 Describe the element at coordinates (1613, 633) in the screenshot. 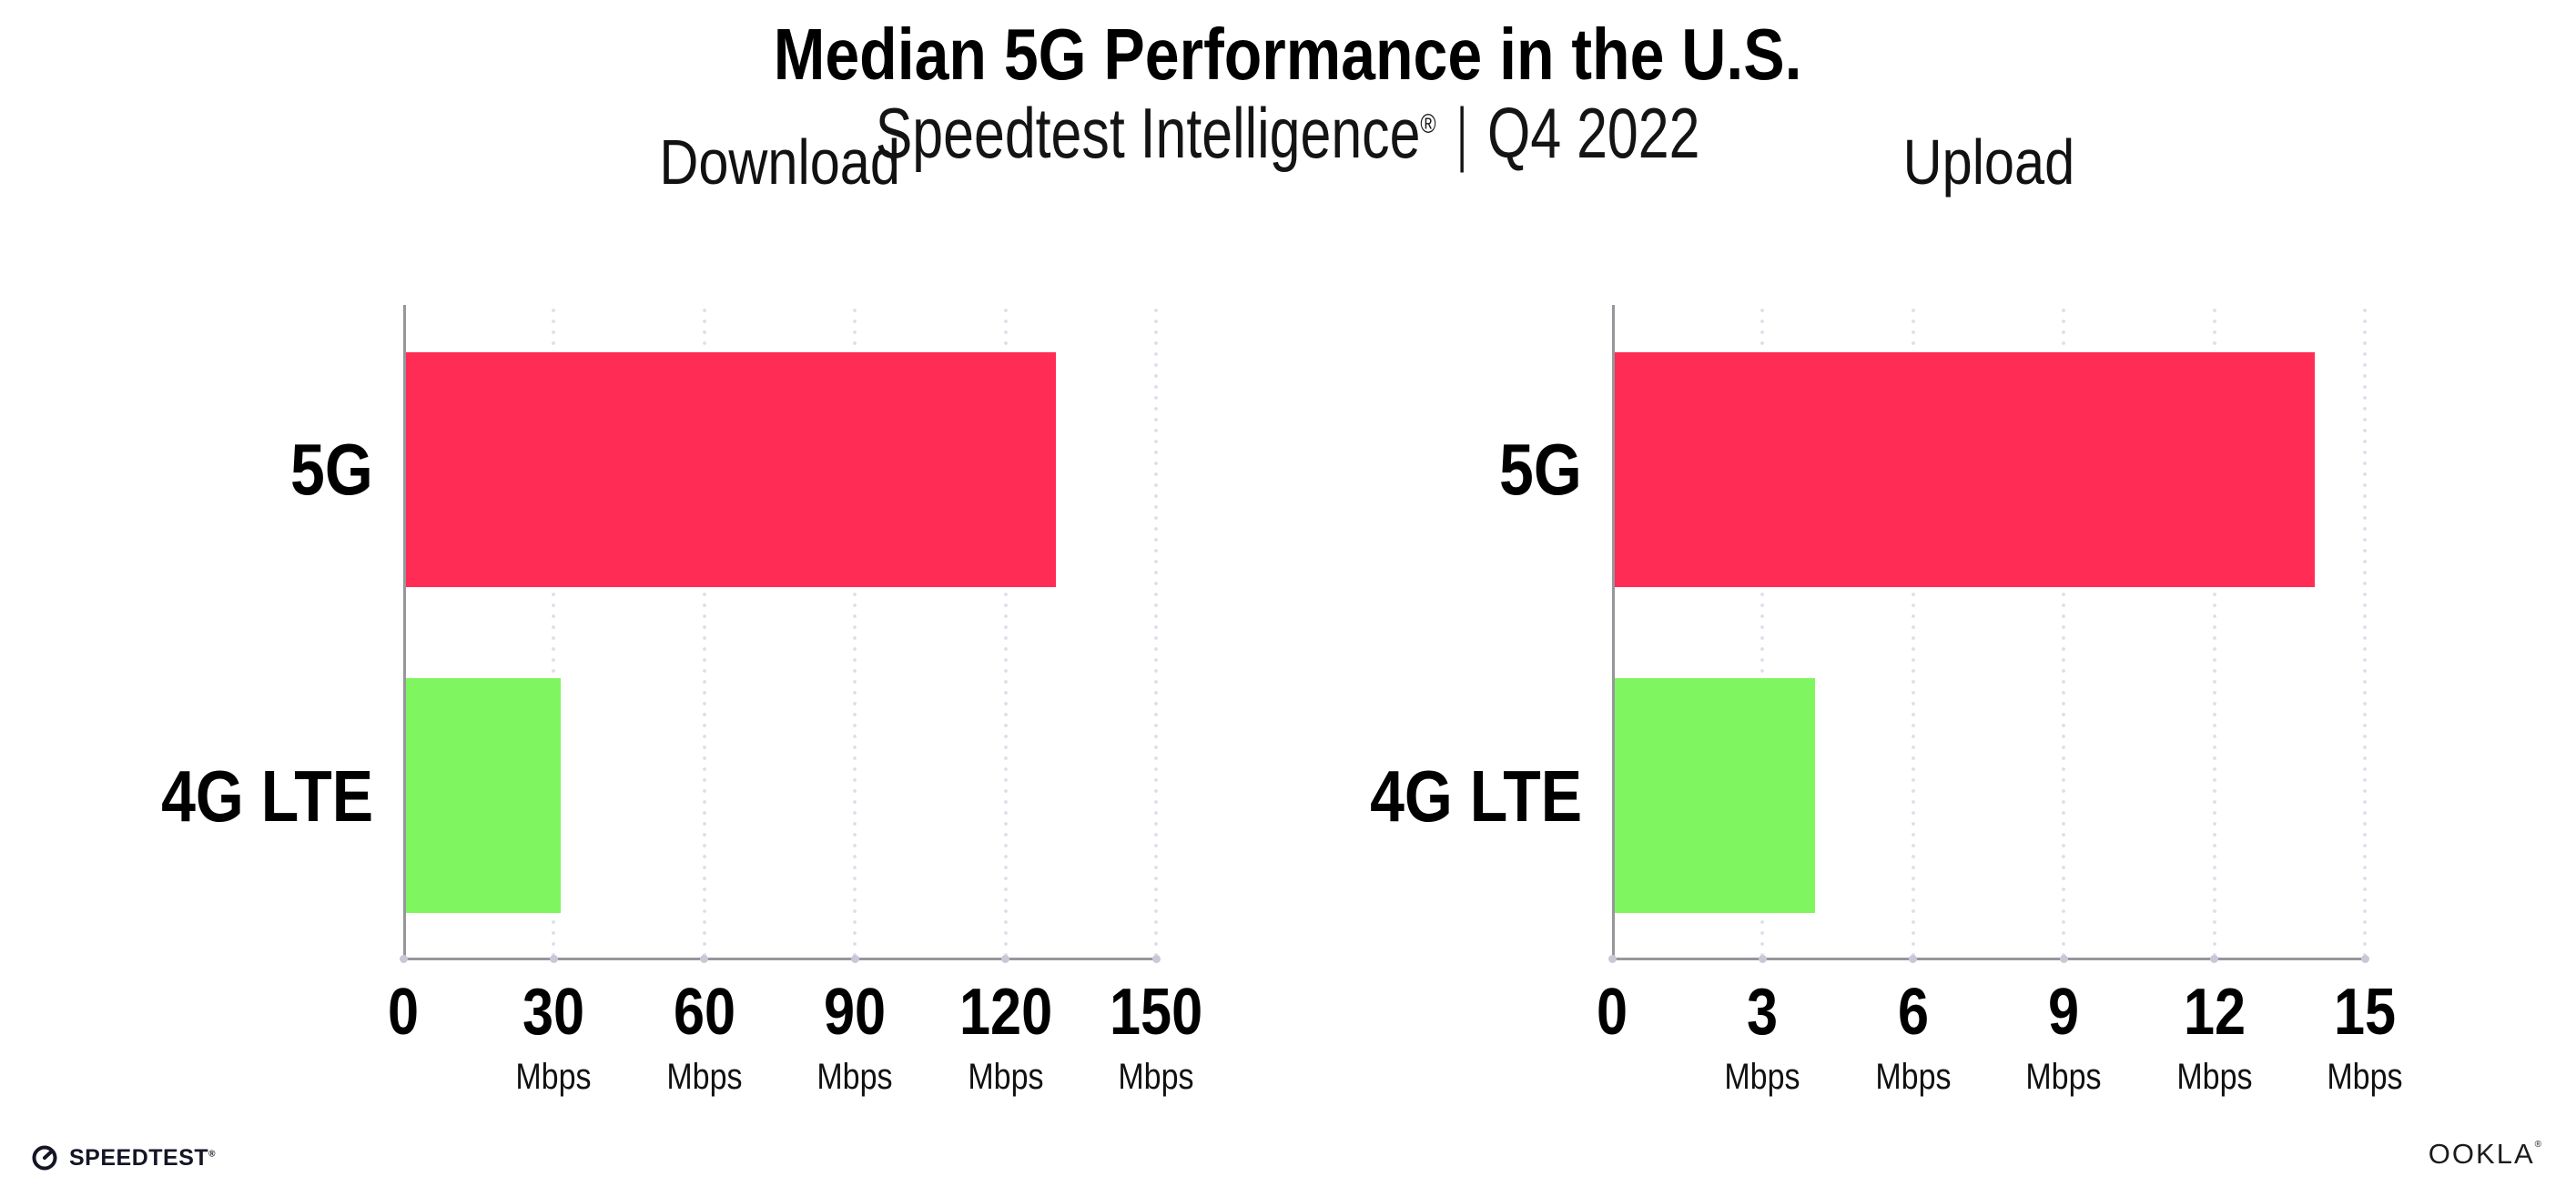

I see `upload-y-axis-line` at that location.